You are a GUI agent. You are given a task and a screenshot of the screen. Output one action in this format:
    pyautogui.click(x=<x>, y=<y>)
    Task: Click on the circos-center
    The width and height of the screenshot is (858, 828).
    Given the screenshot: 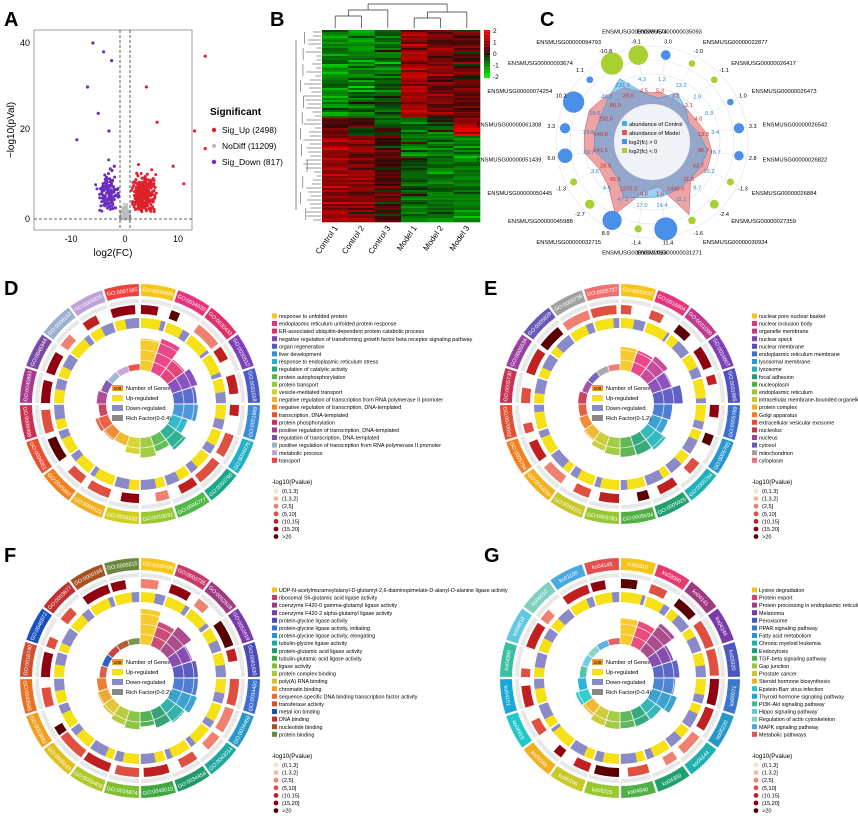 What is the action you would take?
    pyautogui.click(x=620, y=678)
    